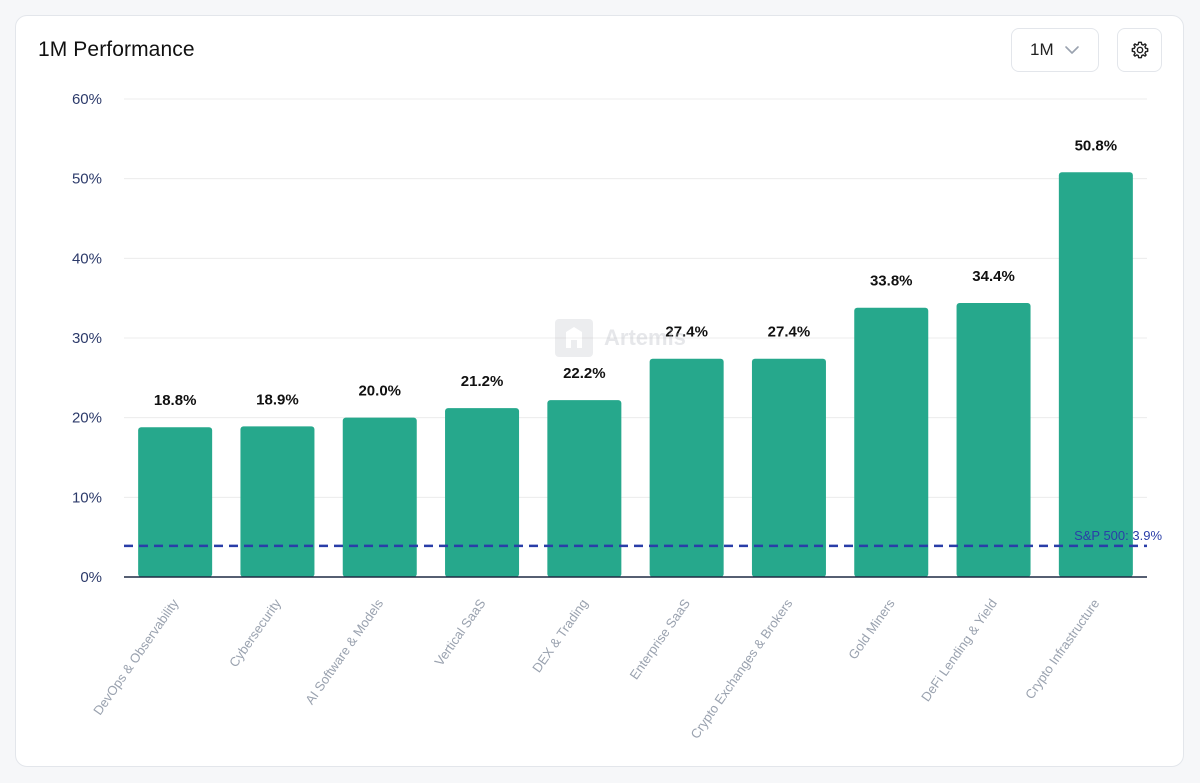 Image resolution: width=1200 pixels, height=783 pixels. Describe the element at coordinates (116, 49) in the screenshot. I see `chart-title: 1M Performance` at that location.